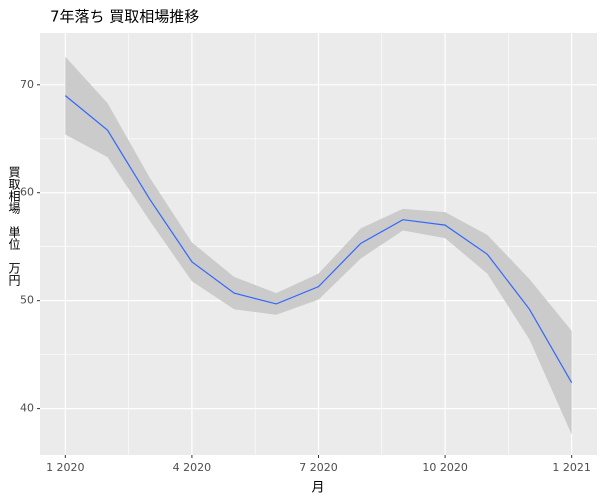 The image size is (600, 500). I want to click on y-tick-label: 60, so click(27, 192).